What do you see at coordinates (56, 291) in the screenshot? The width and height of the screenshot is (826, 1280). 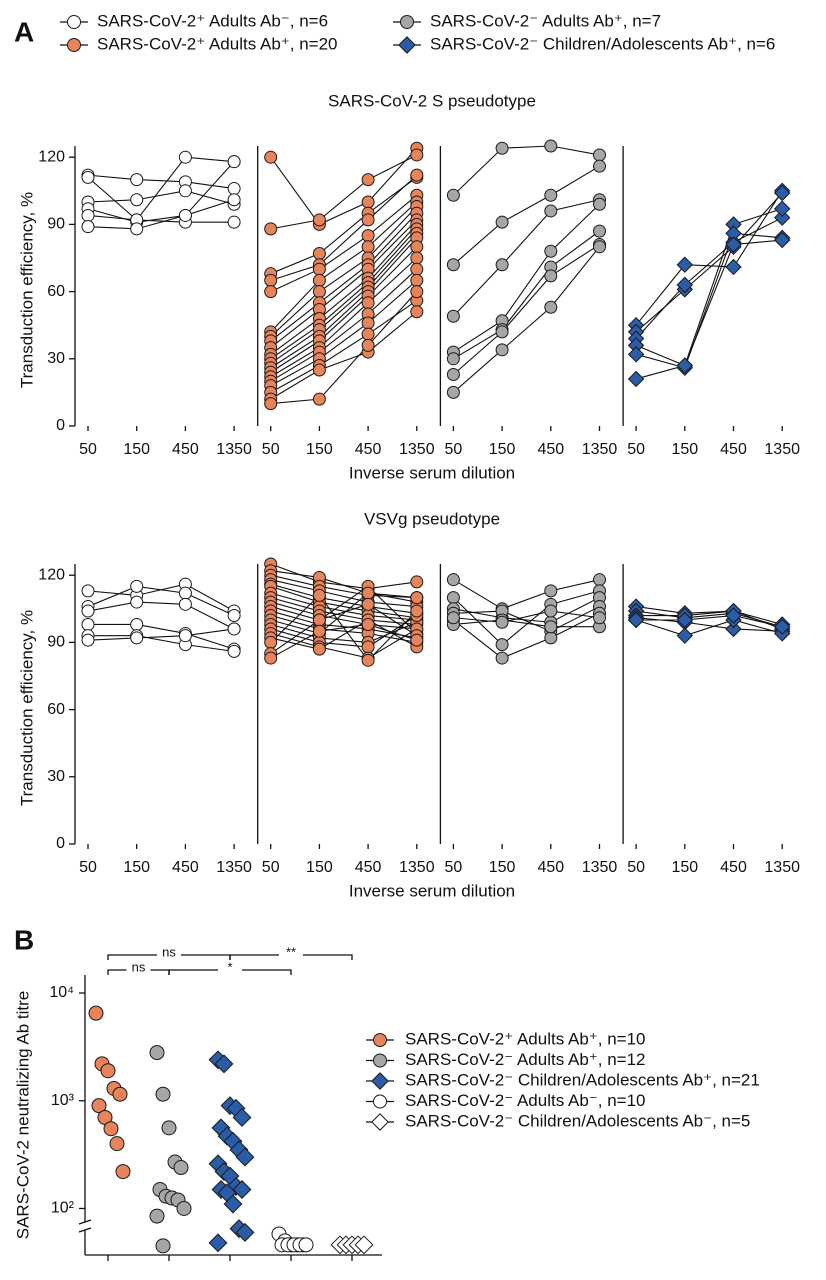 I see `y-tick-label: 60` at bounding box center [56, 291].